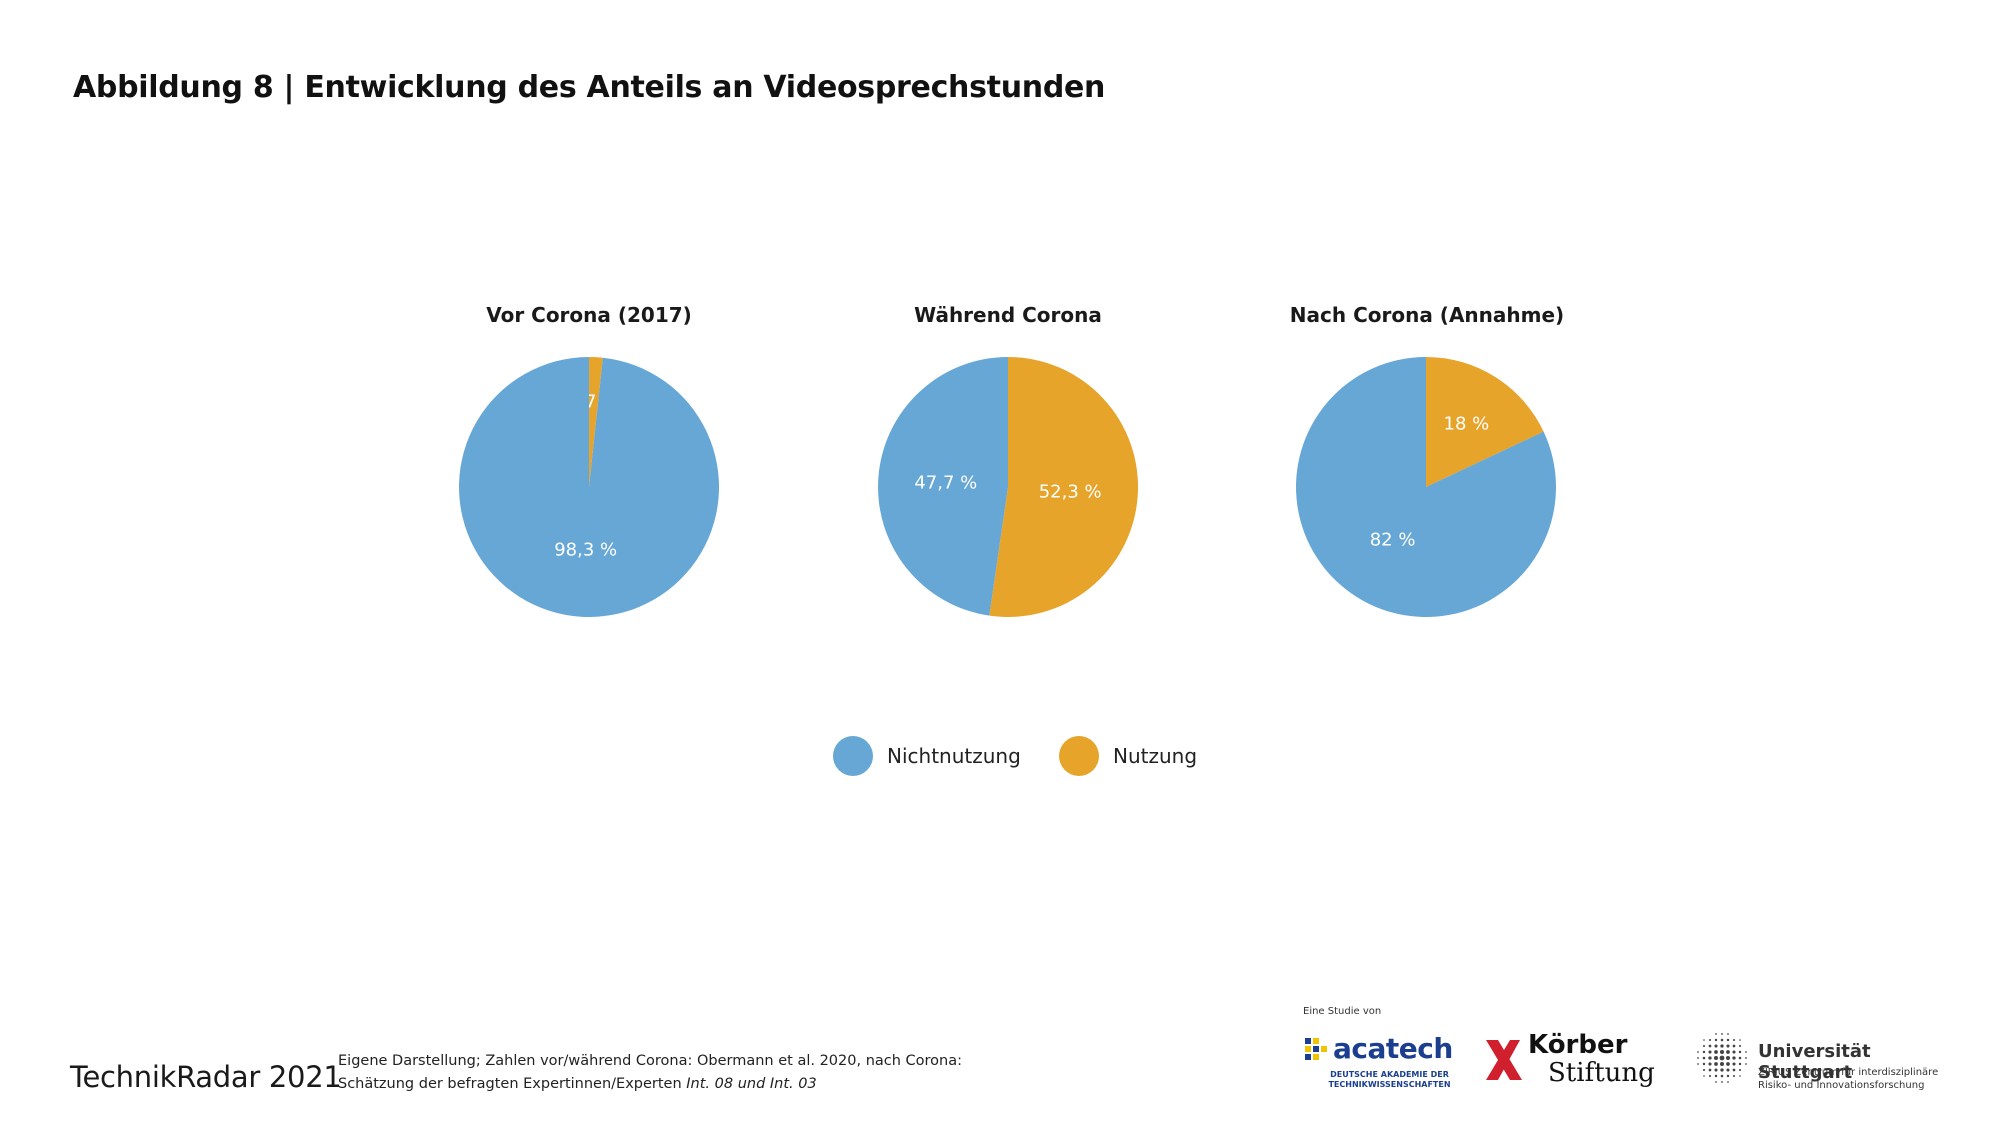 This screenshot has width=2000, height=1125. I want to click on koerber-logo: Körber Stiftung, so click(1571, 1060).